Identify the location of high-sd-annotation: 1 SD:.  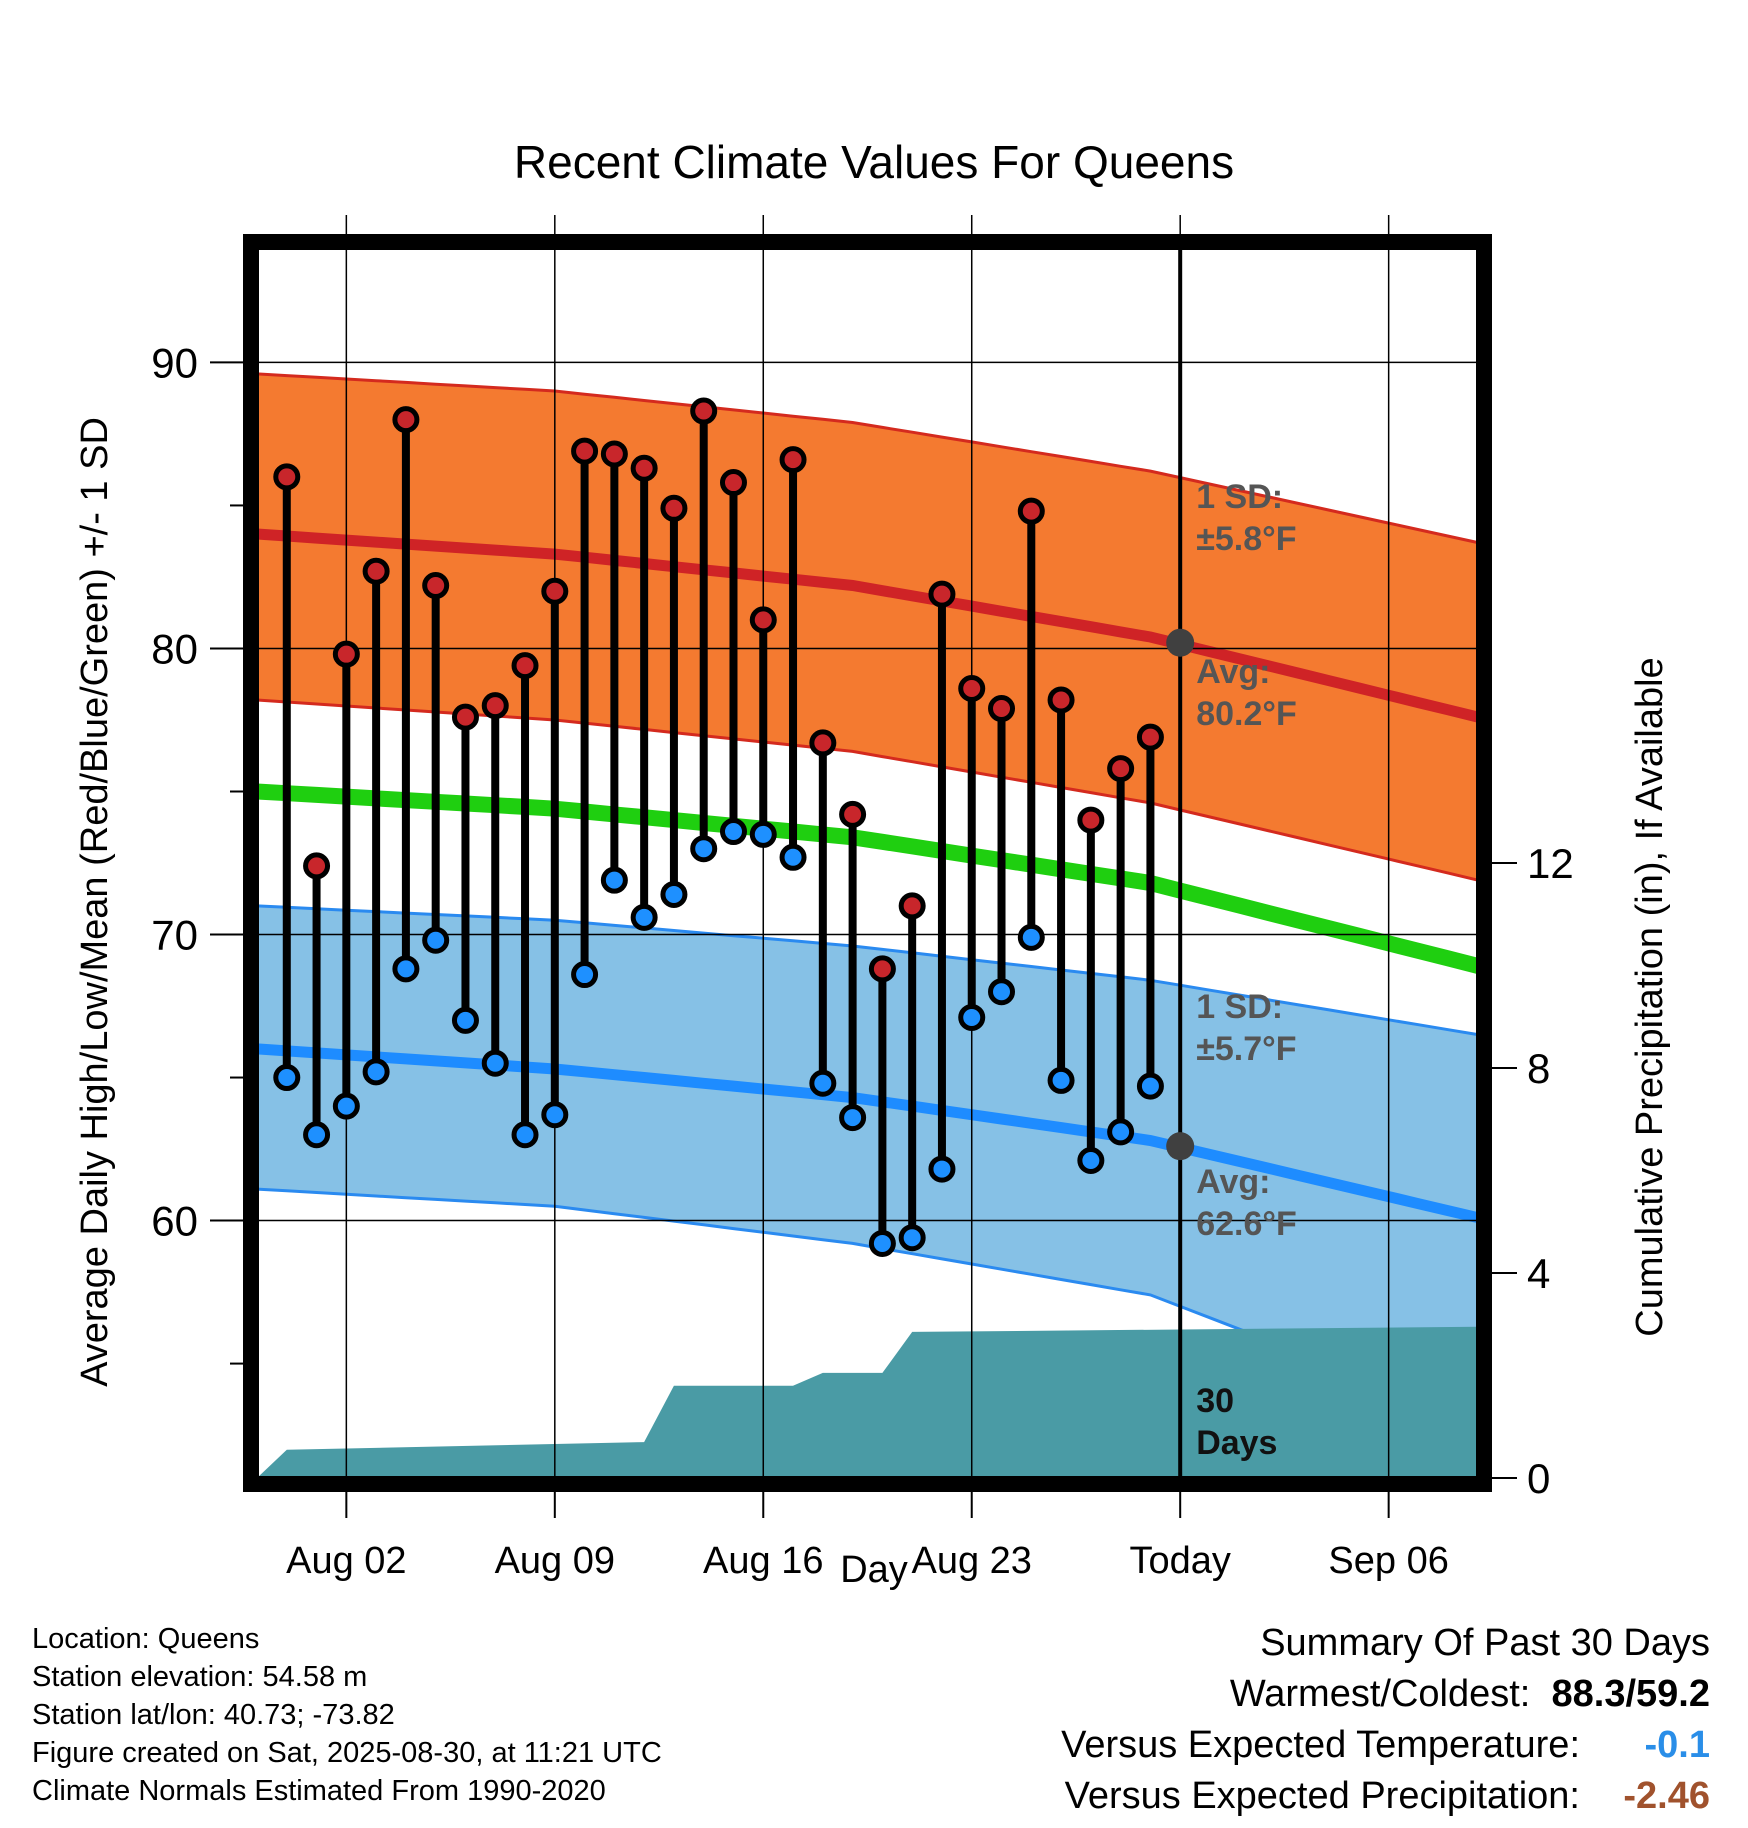
(1239, 497).